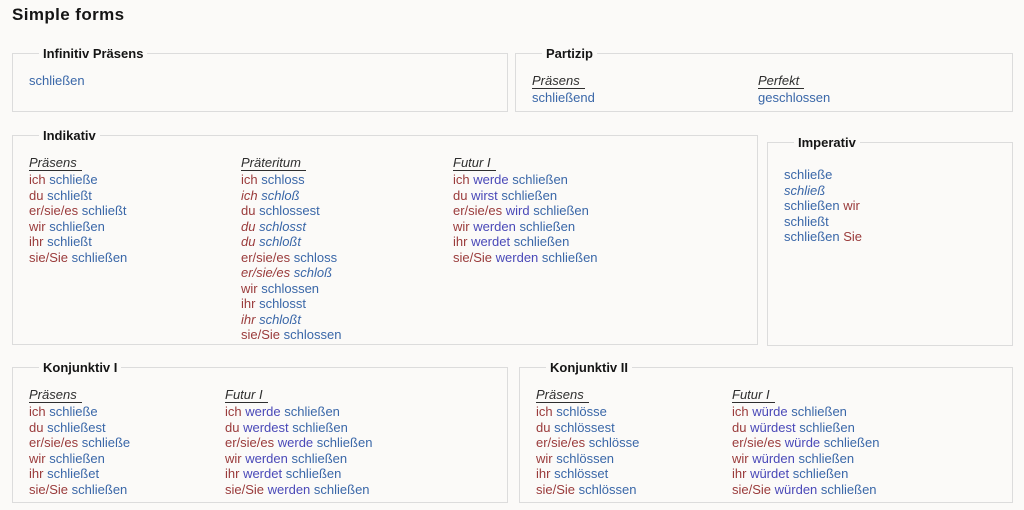 Image resolution: width=1024 pixels, height=510 pixels. Describe the element at coordinates (264, 427) in the screenshot. I see `auxiliary-verb: werdest` at that location.